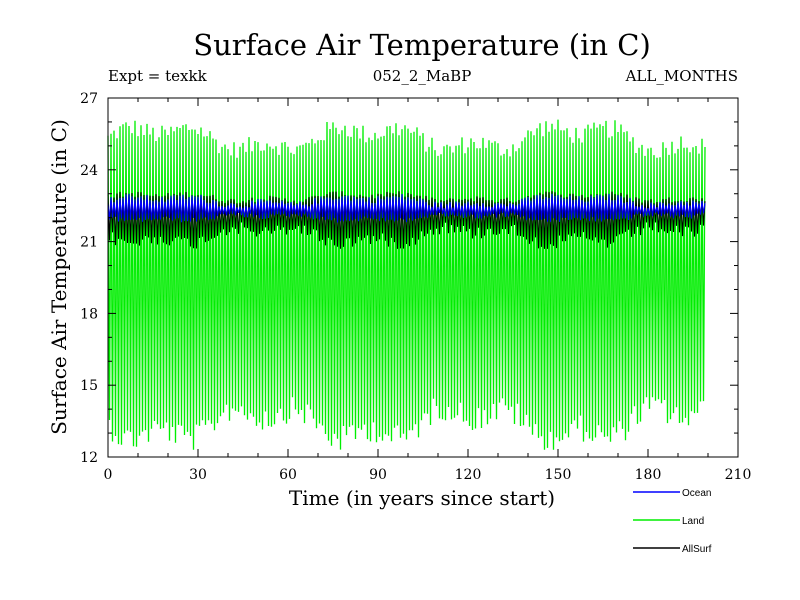 Image resolution: width=800 pixels, height=600 pixels. Describe the element at coordinates (89, 99) in the screenshot. I see `y-tick-label: 27` at that location.